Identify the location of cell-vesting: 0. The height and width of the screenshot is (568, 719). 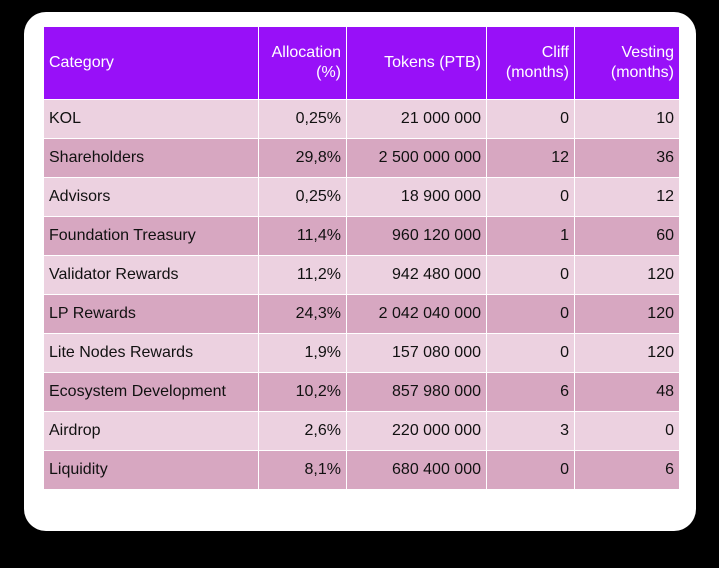
(627, 431).